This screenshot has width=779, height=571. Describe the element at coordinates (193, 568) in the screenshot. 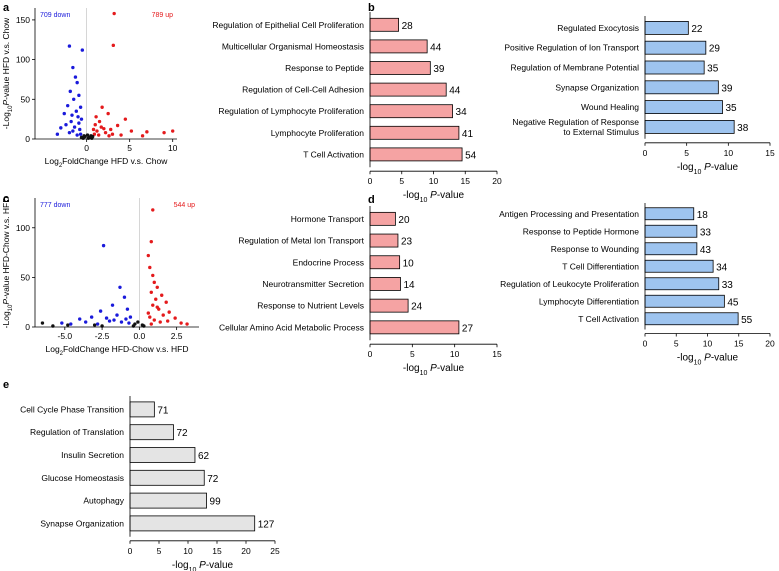

I see `x-axis-title-part: 10` at that location.